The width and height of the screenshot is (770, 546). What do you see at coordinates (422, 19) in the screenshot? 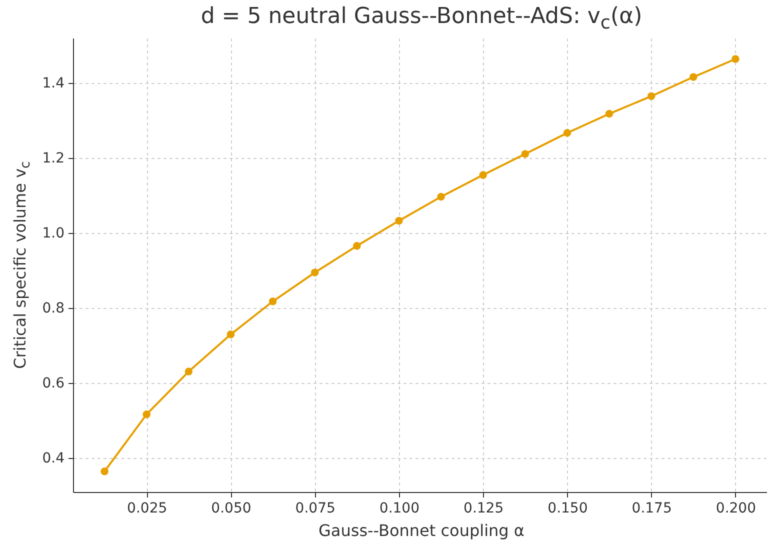
I see `chart-title: d = 5 neutral Gauss--Bonnet--AdS: v$_{c}$(α)` at bounding box center [422, 19].